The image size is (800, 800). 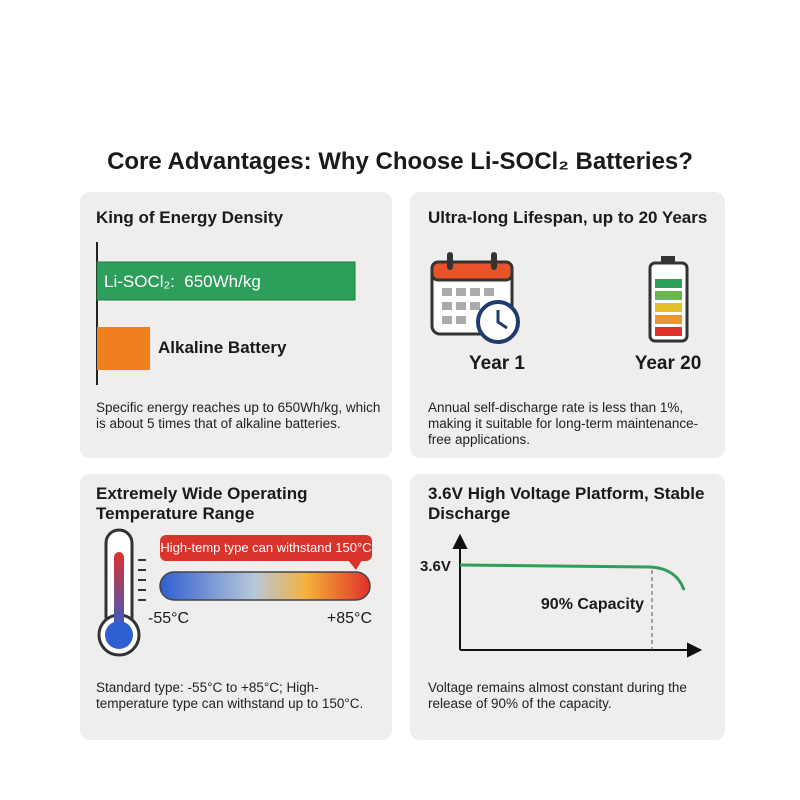 I want to click on temperature-bar, so click(x=265, y=586).